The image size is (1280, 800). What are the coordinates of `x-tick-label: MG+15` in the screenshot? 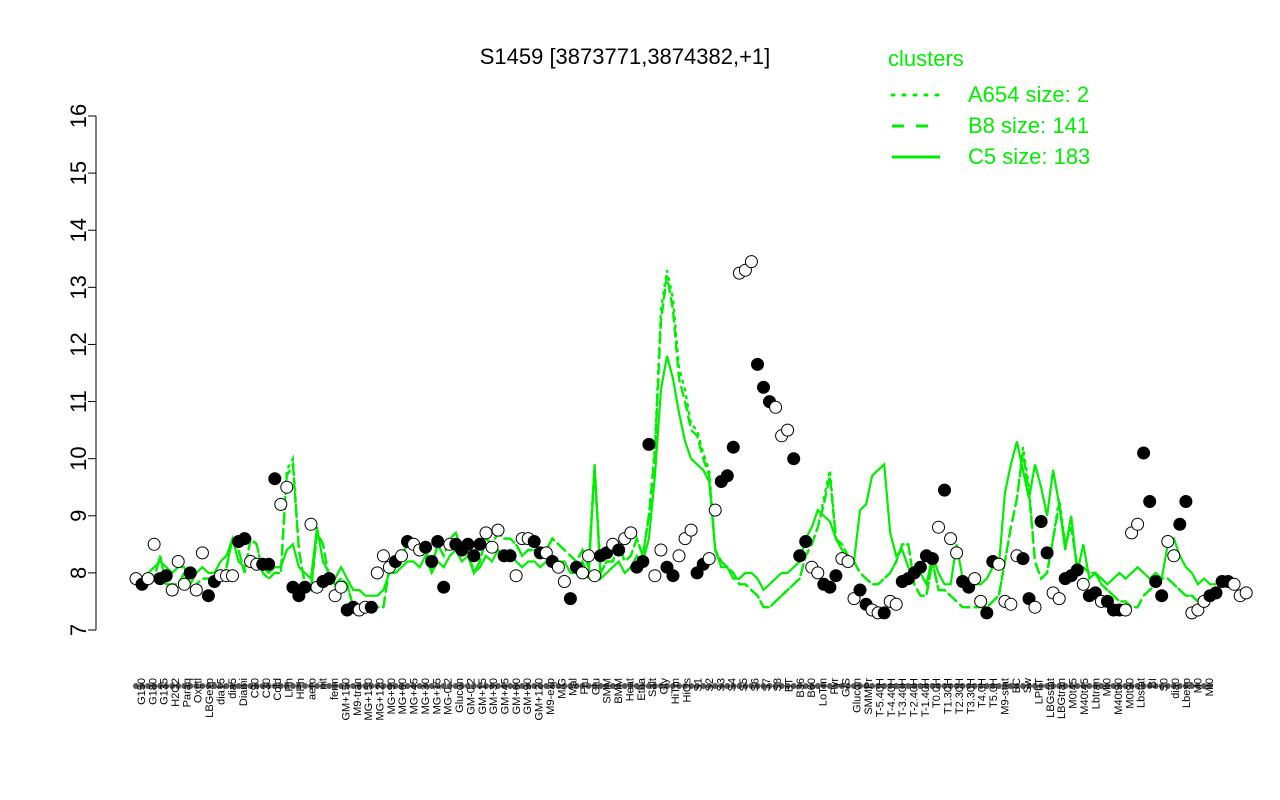 It's located at (437, 696).